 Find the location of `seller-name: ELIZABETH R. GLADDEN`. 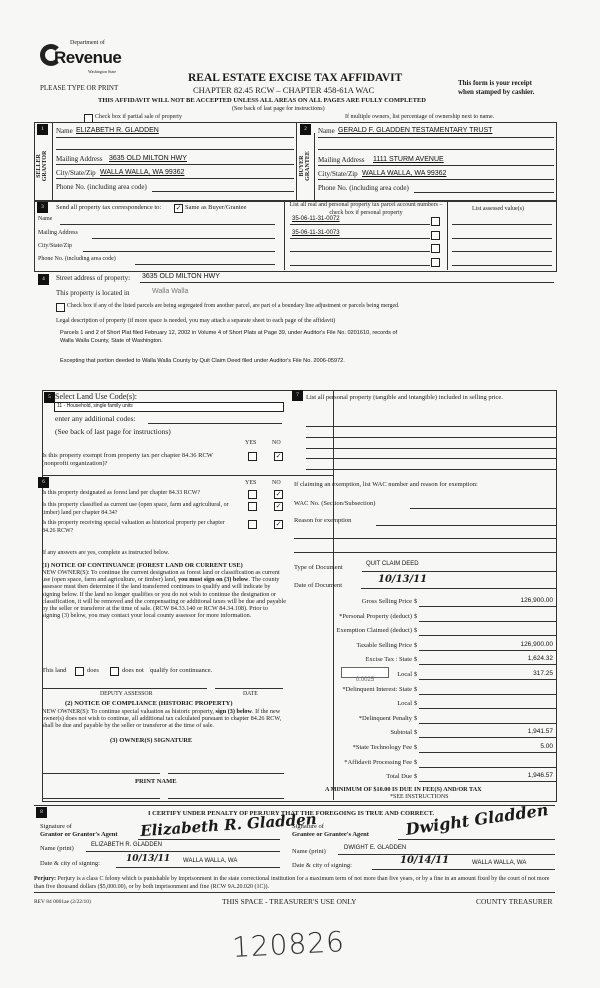

seller-name: ELIZABETH R. GLADDEN is located at coordinates (117, 130).